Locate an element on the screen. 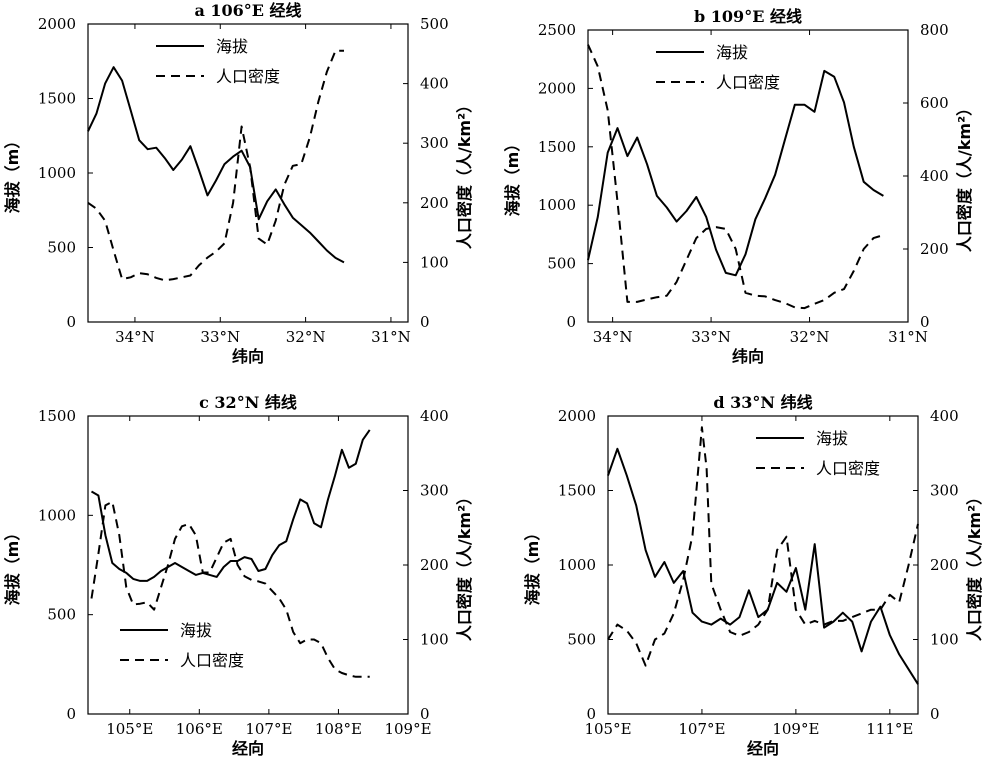  y2-tick-label: 600 is located at coordinates (934, 103).